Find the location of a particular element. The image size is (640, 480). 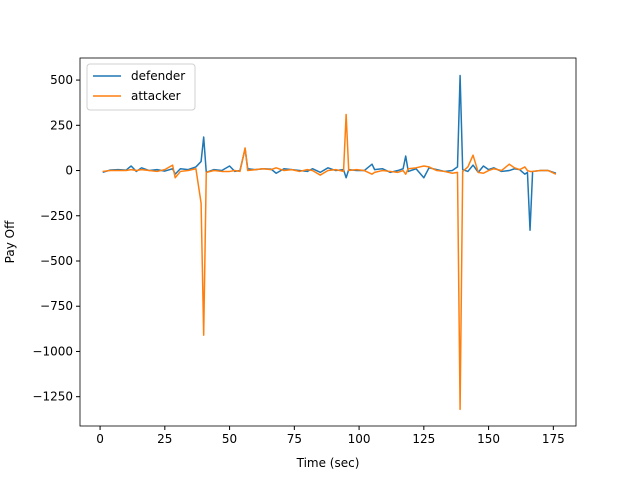

x-tick-label: 125 is located at coordinates (423, 439).